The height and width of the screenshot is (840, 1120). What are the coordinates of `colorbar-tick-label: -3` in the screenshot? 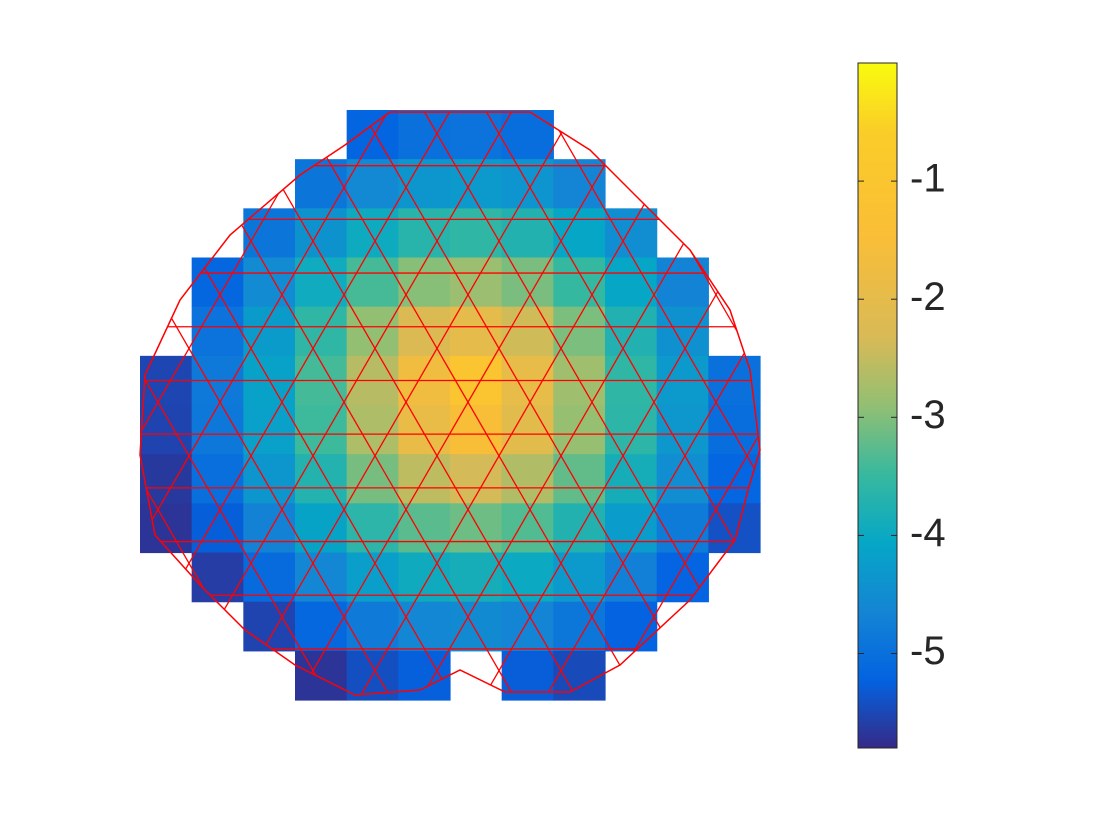 It's located at (928, 415).